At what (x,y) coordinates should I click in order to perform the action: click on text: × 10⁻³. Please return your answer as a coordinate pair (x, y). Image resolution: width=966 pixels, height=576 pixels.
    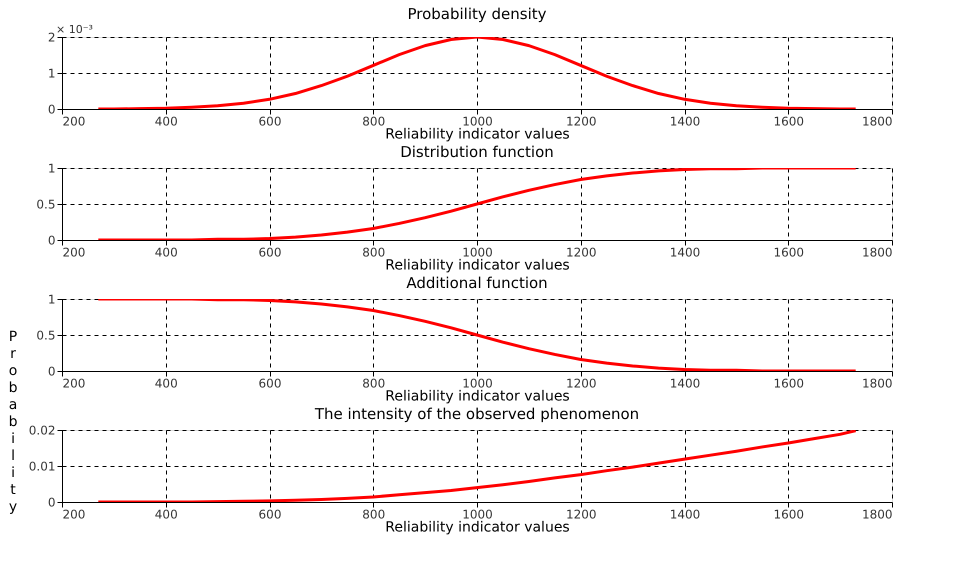
    Looking at the image, I should click on (74, 29).